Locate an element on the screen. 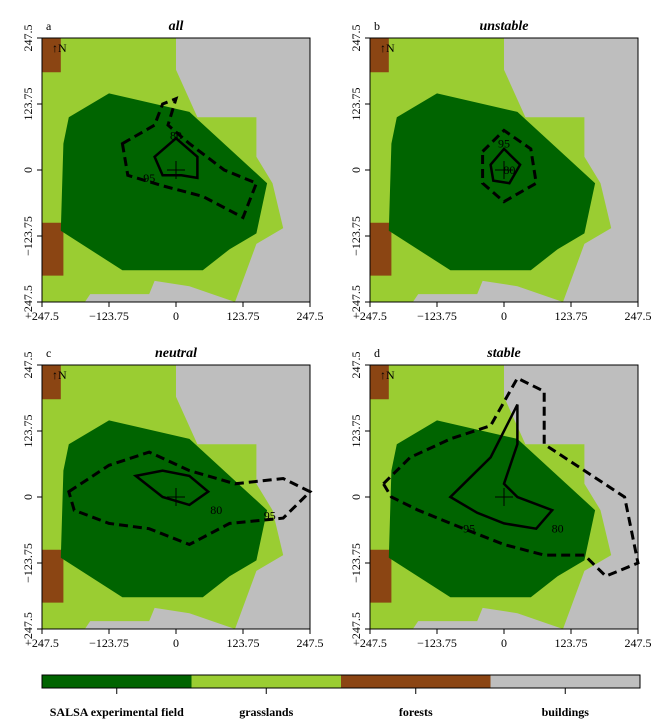 The image size is (654, 727). panel-letter: a is located at coordinates (49, 26).